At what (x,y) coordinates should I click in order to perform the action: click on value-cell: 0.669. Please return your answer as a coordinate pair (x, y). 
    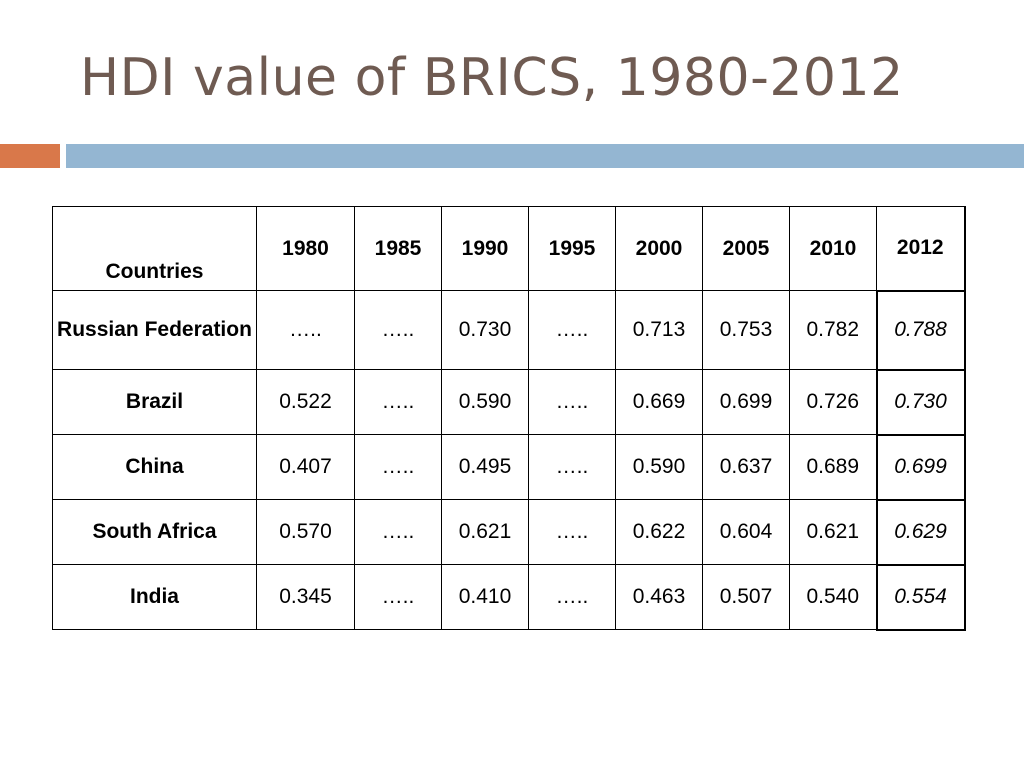
    Looking at the image, I should click on (659, 402).